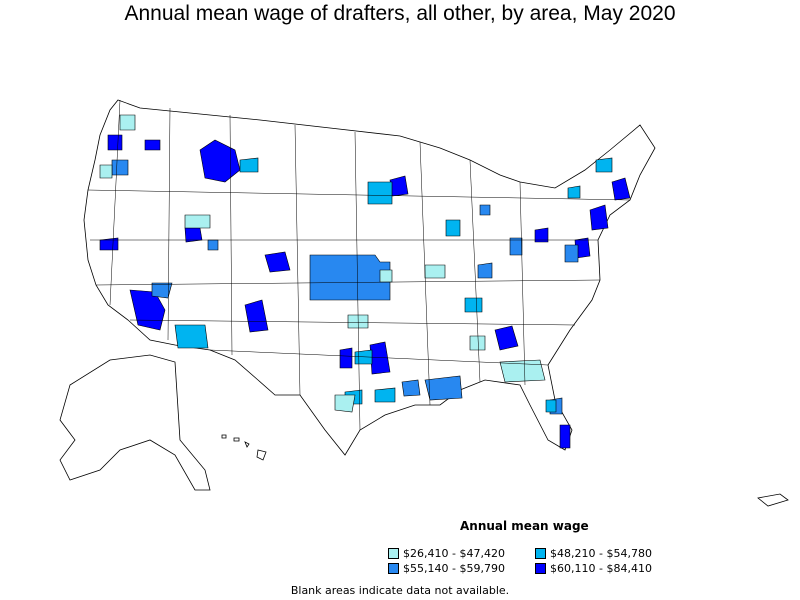 Image resolution: width=800 pixels, height=600 pixels. Describe the element at coordinates (454, 553) in the screenshot. I see `legend-label: $26,410 - $47,420` at that location.